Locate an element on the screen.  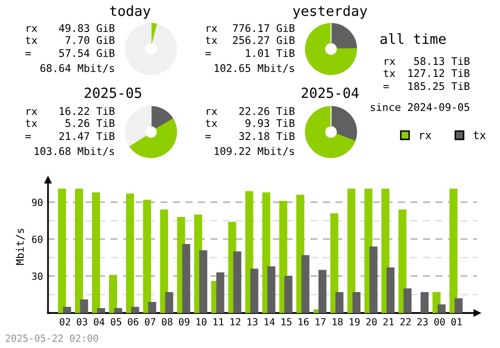
text: 1.01 TiB is located at coordinates (270, 53).